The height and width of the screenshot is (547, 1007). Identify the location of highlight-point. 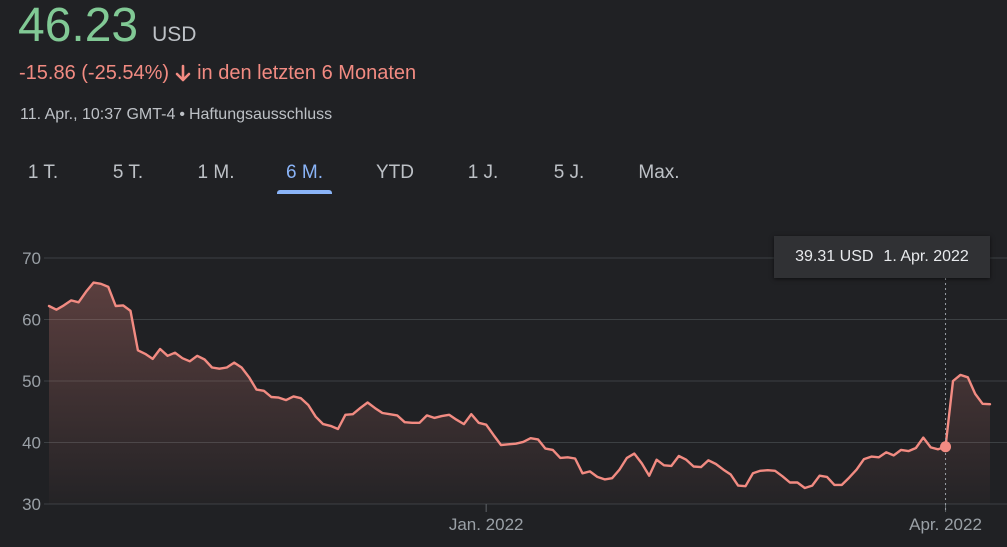
(946, 447).